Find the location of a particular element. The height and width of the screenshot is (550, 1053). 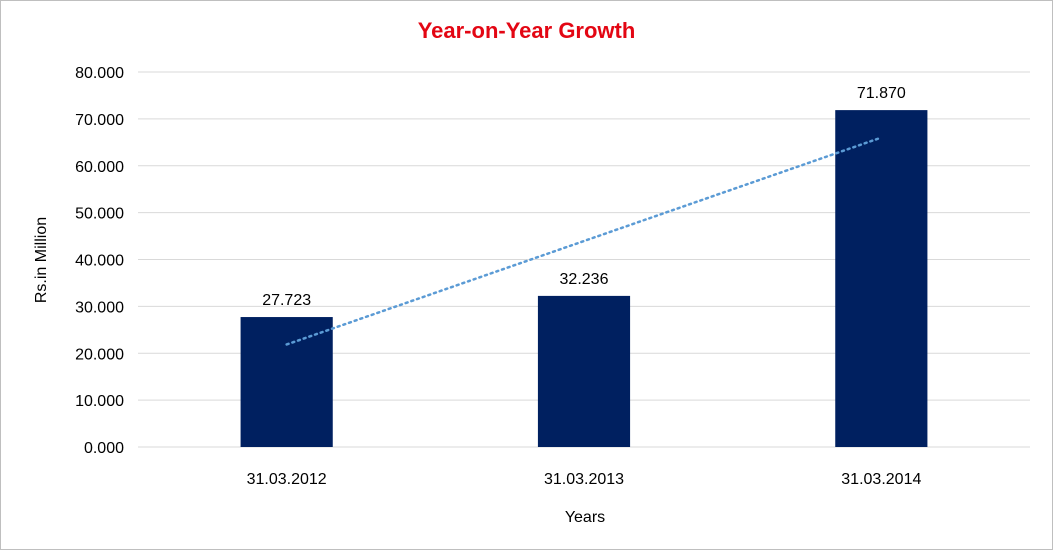

bar-data-label: 71.870 is located at coordinates (881, 93).